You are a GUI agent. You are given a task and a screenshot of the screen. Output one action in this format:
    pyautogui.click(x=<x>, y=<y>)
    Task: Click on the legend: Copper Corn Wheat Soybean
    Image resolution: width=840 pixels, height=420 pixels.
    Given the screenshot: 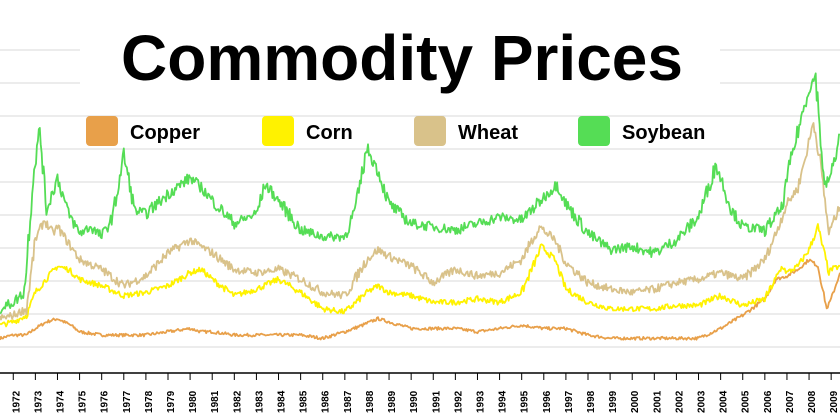 What is the action you would take?
    pyautogui.click(x=395, y=131)
    